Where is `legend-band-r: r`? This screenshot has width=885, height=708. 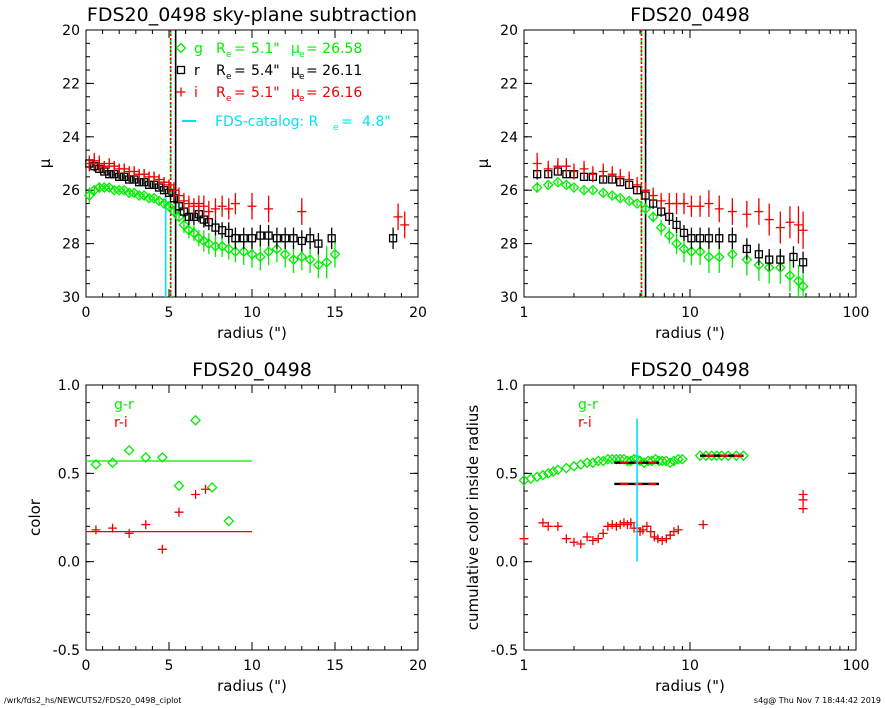 legend-band-r: r is located at coordinates (197, 71).